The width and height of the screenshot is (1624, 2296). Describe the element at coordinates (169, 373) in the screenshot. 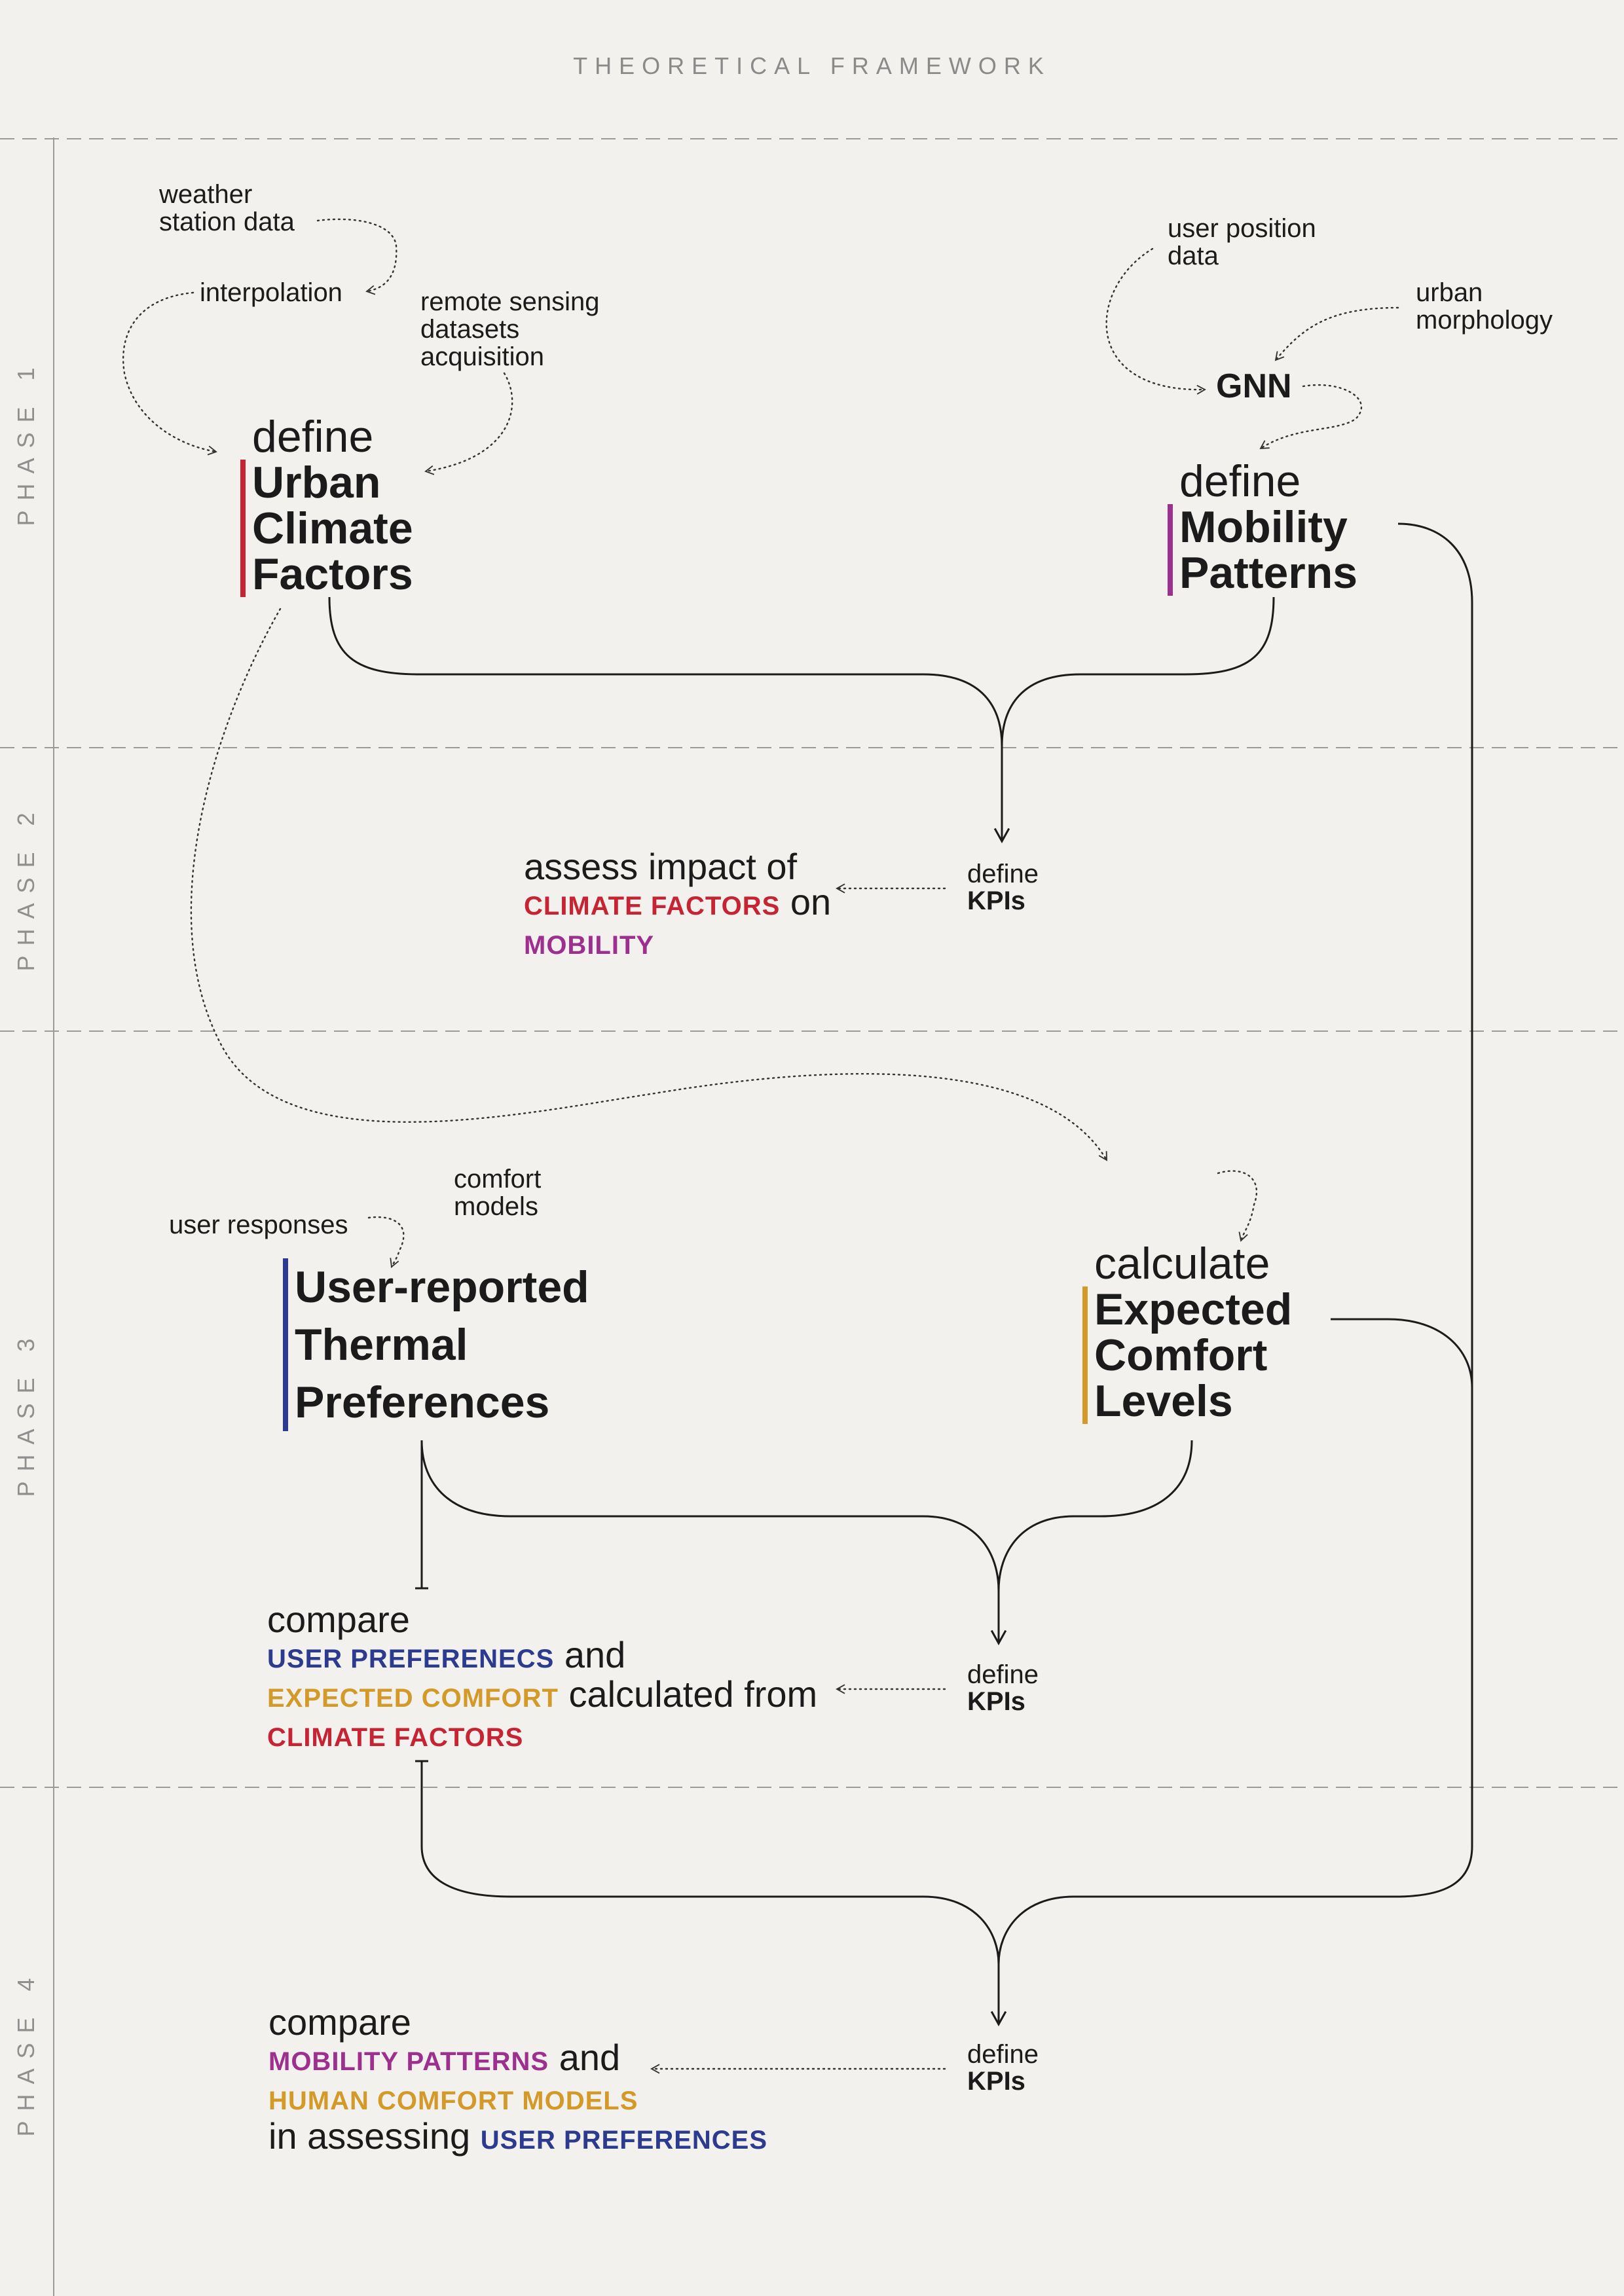

I see `interpolation-to-climate` at that location.